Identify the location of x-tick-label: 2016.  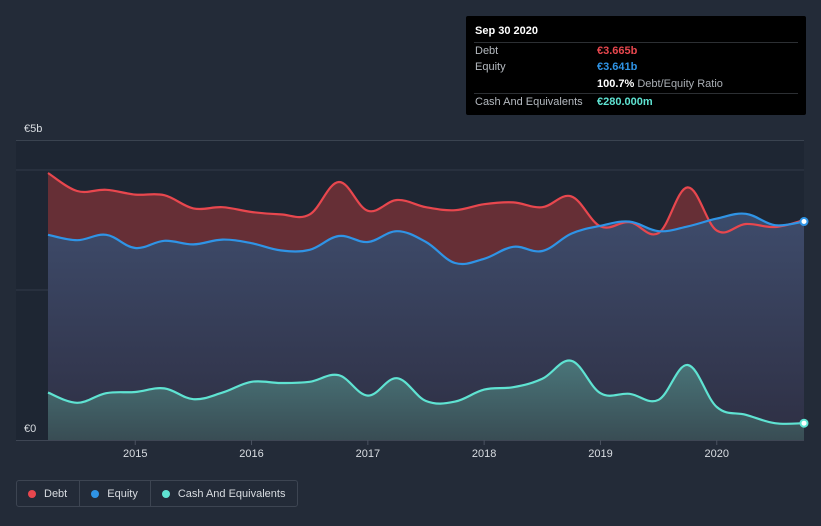
(251, 454).